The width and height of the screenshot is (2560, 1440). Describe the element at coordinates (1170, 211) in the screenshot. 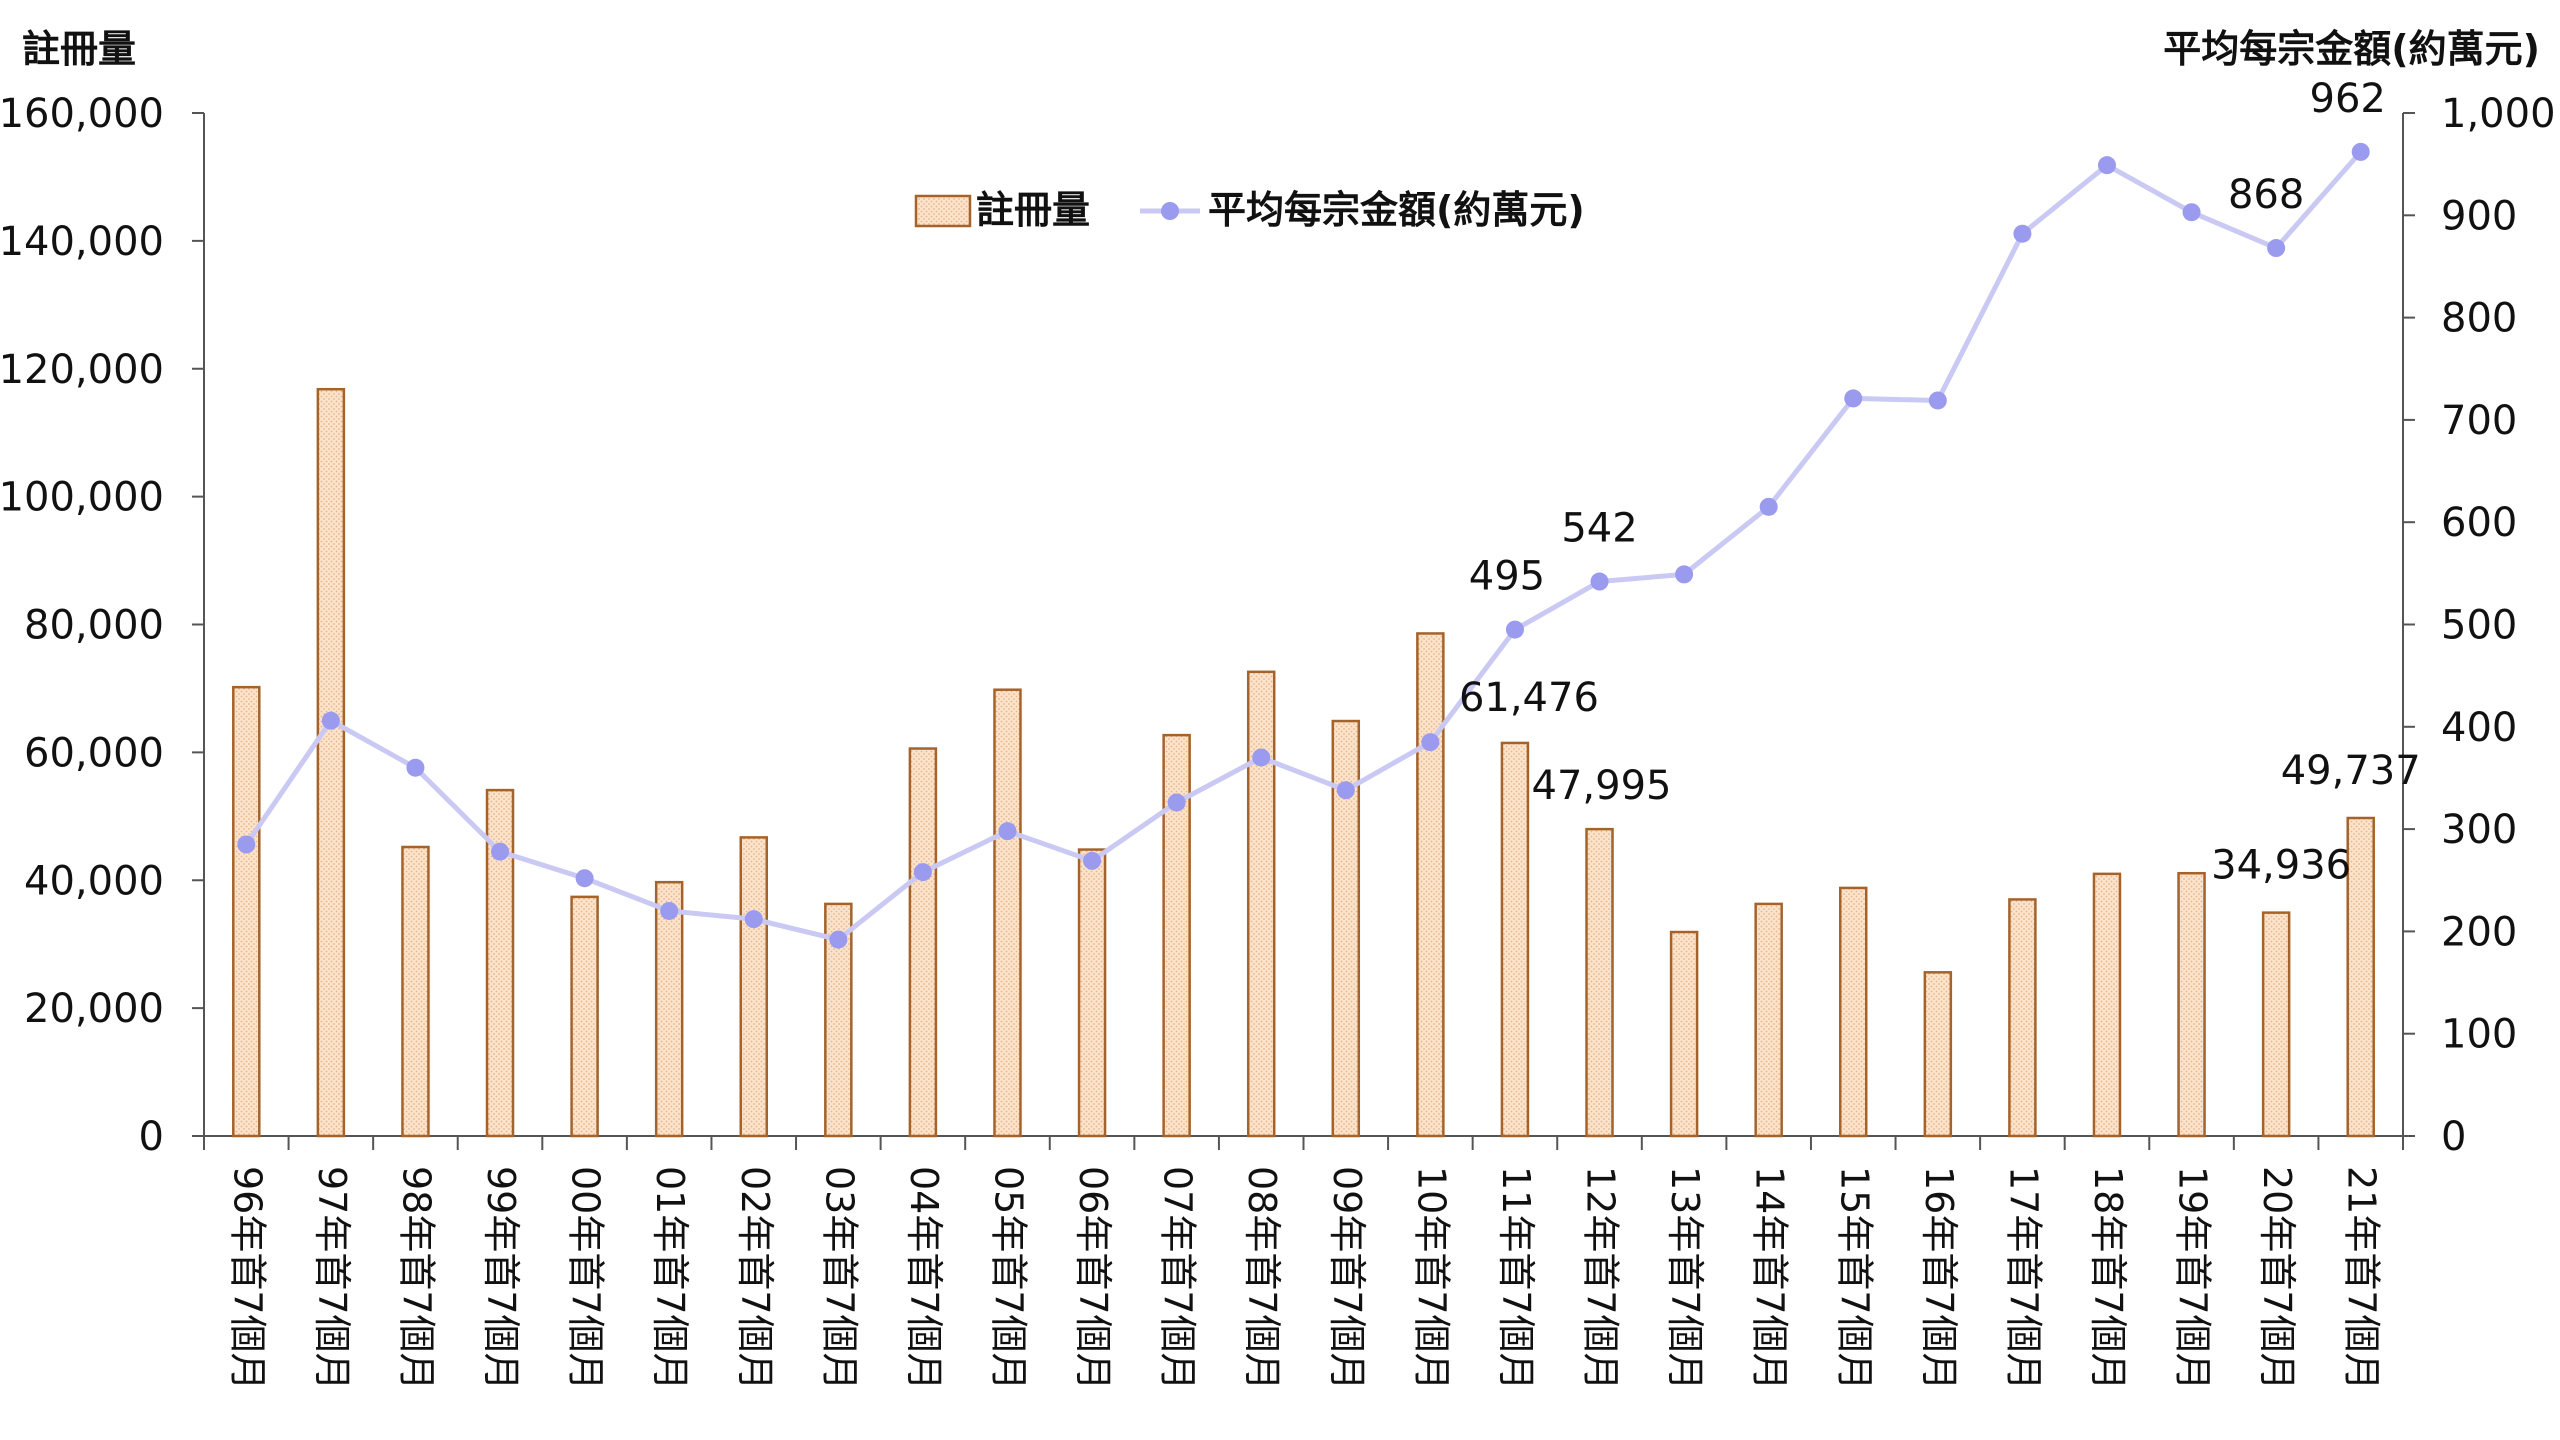

I see `legend-swatch-marker` at that location.